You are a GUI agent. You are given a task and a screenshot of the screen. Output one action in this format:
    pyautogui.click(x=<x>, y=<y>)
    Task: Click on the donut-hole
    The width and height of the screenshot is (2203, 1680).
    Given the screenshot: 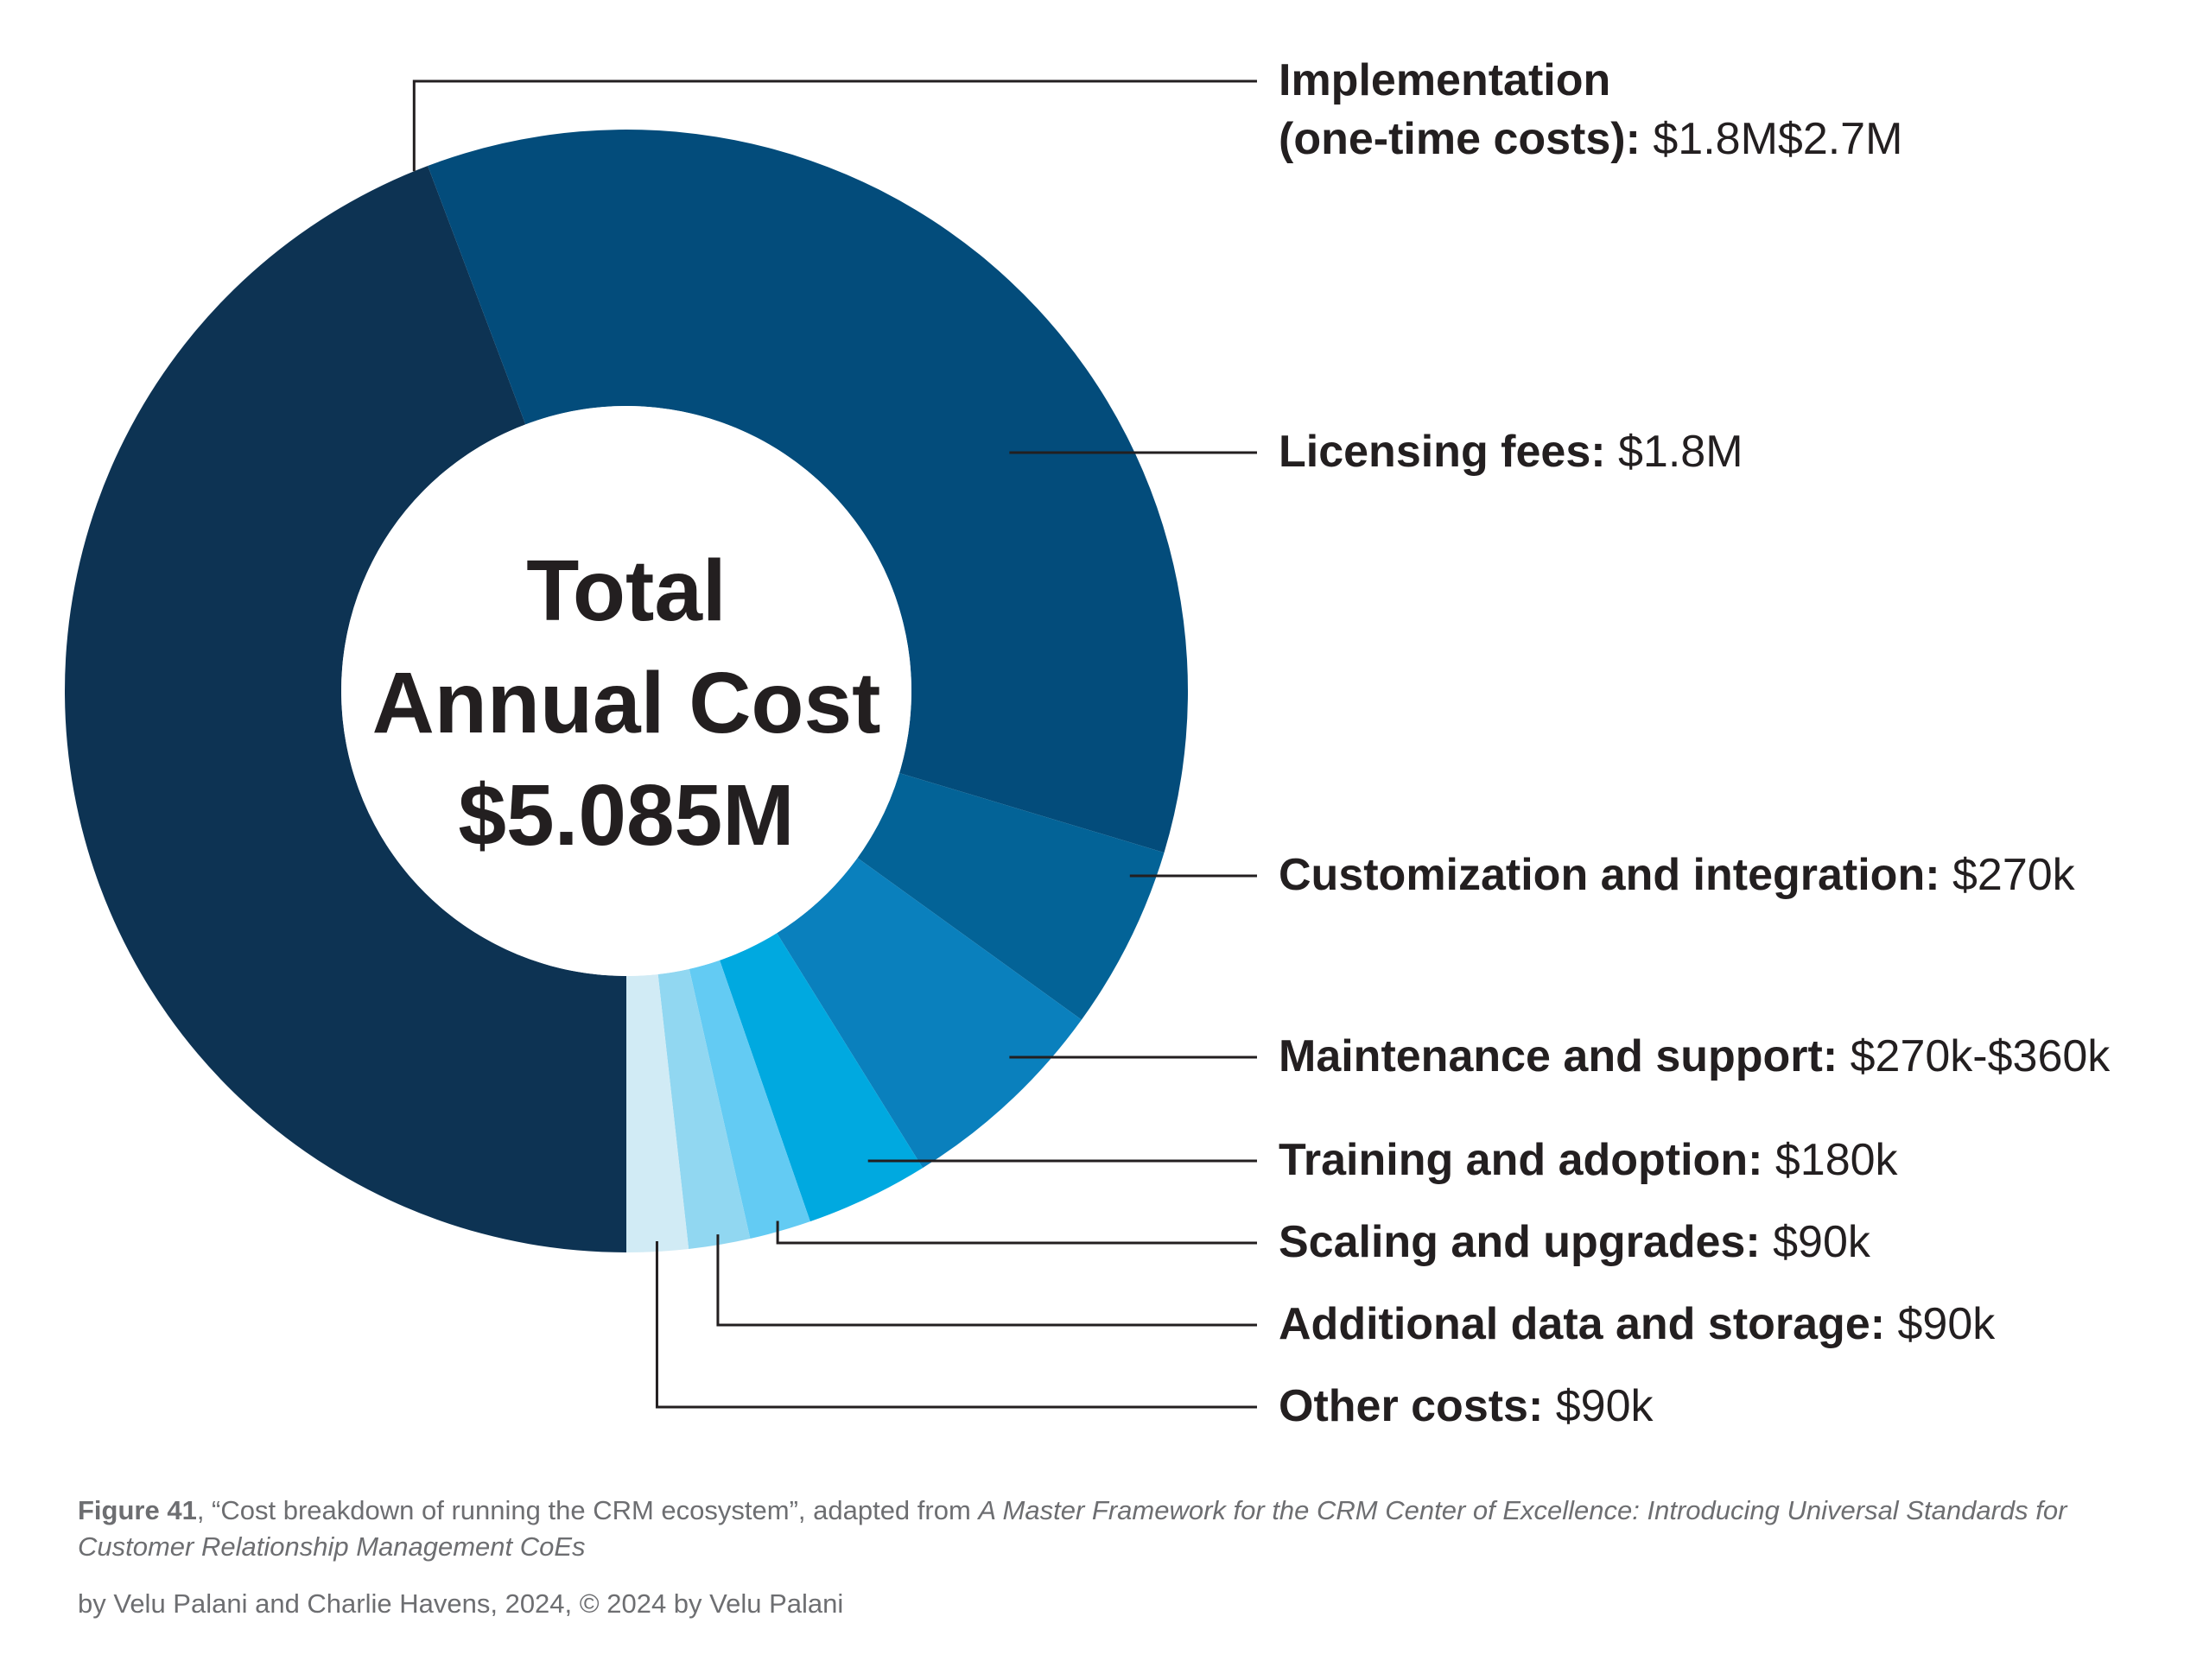 What is the action you would take?
    pyautogui.click(x=626, y=691)
    